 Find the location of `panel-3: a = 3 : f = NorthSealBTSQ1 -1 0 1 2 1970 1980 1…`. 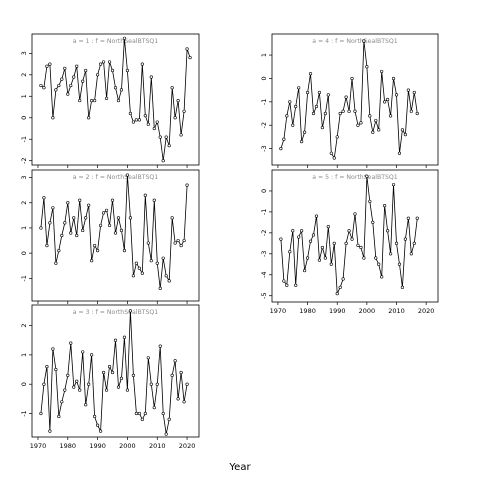

panel-3: a = 3 : f = NorthSealBTSQ1 -1 0 1 2 1970 1980 1… is located at coordinates (110, 377).